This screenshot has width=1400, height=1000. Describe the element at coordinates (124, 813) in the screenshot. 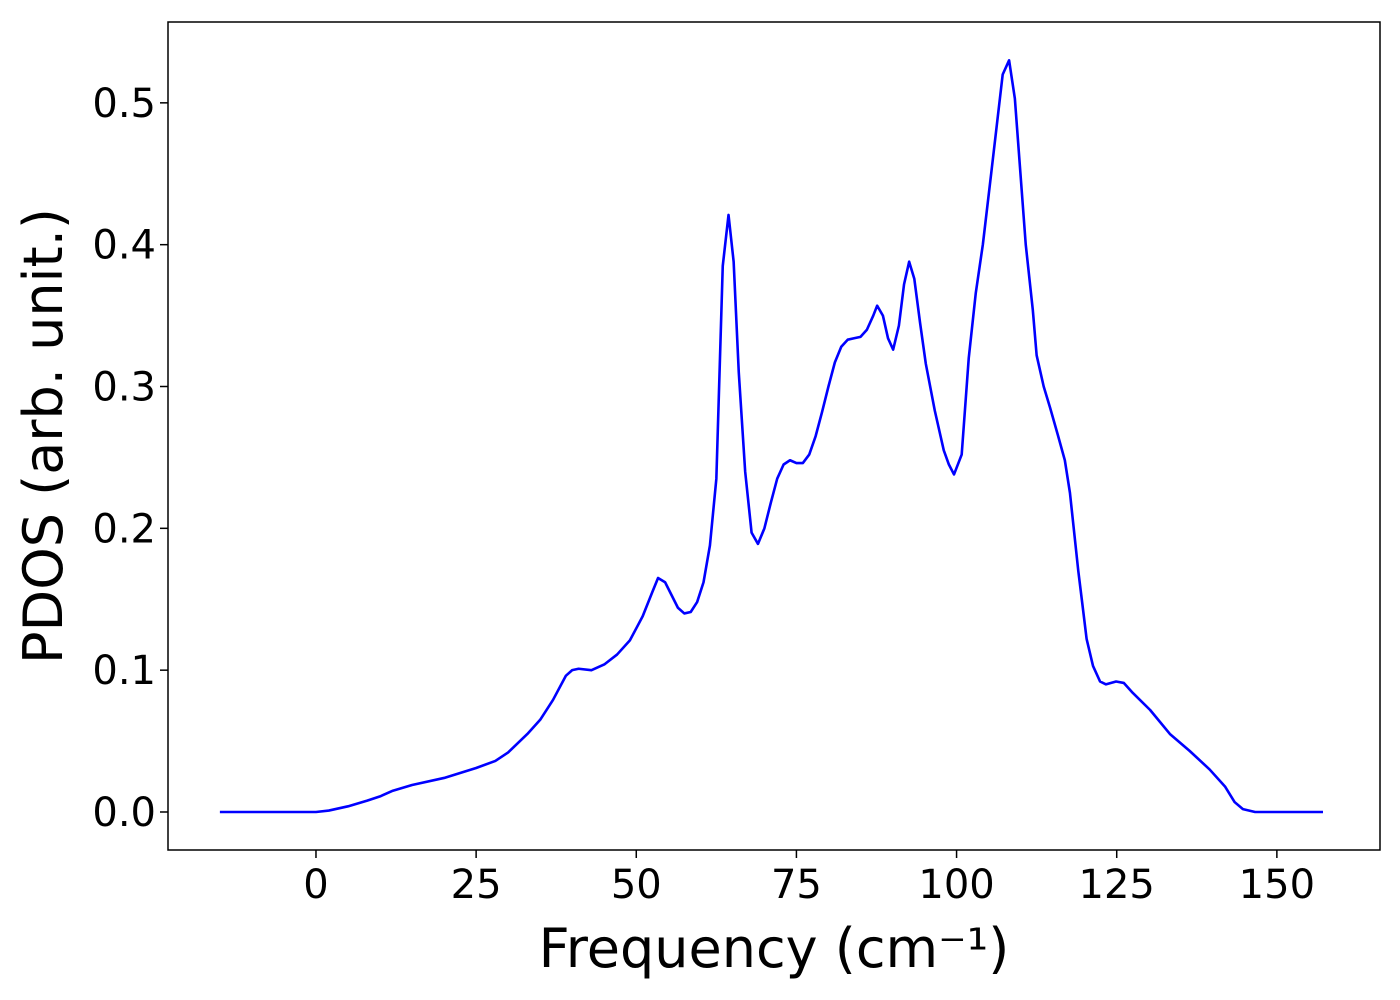

I see `y-tick-label: 0.0` at that location.